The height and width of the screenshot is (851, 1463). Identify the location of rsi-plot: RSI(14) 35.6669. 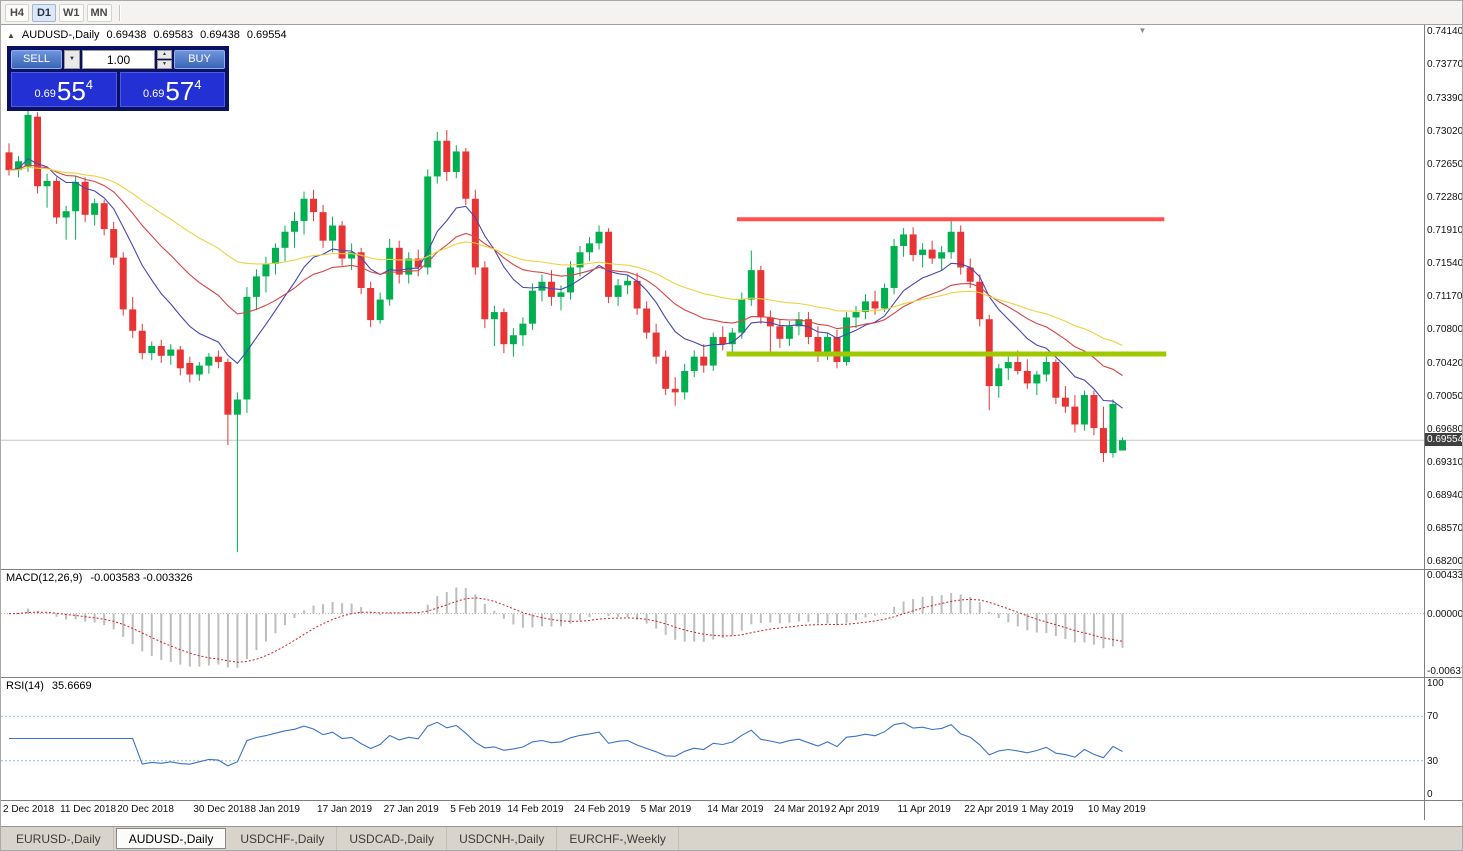
(712, 739).